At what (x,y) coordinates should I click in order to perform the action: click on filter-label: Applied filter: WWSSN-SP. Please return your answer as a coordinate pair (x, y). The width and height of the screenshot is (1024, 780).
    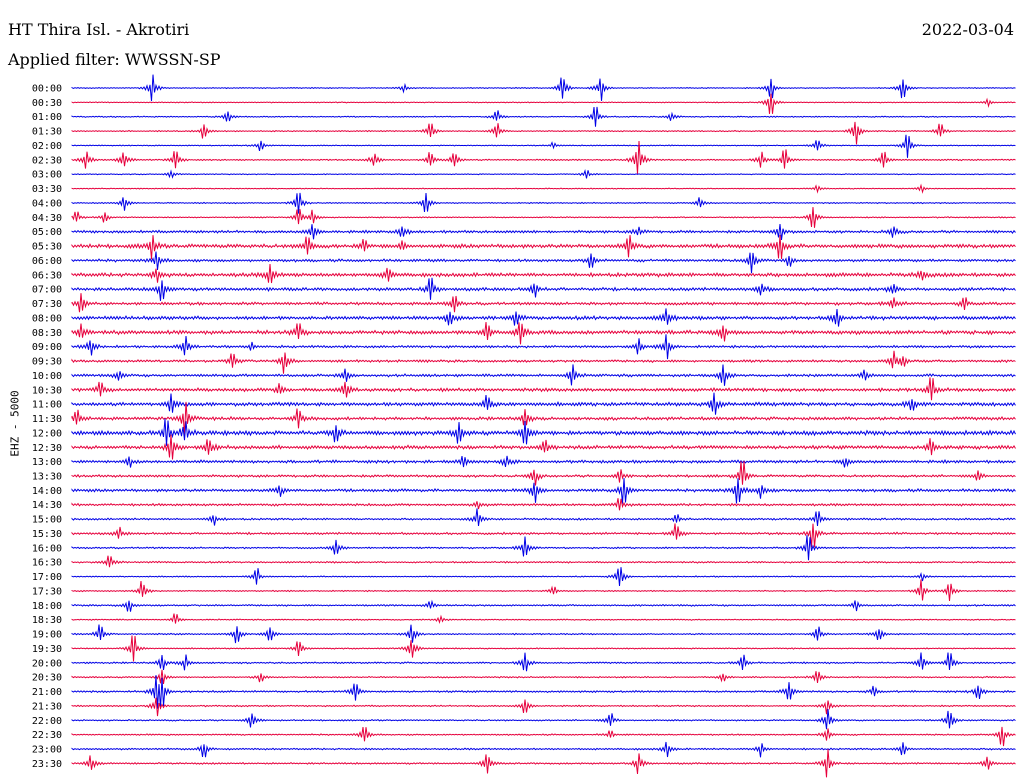
    Looking at the image, I should click on (114, 59).